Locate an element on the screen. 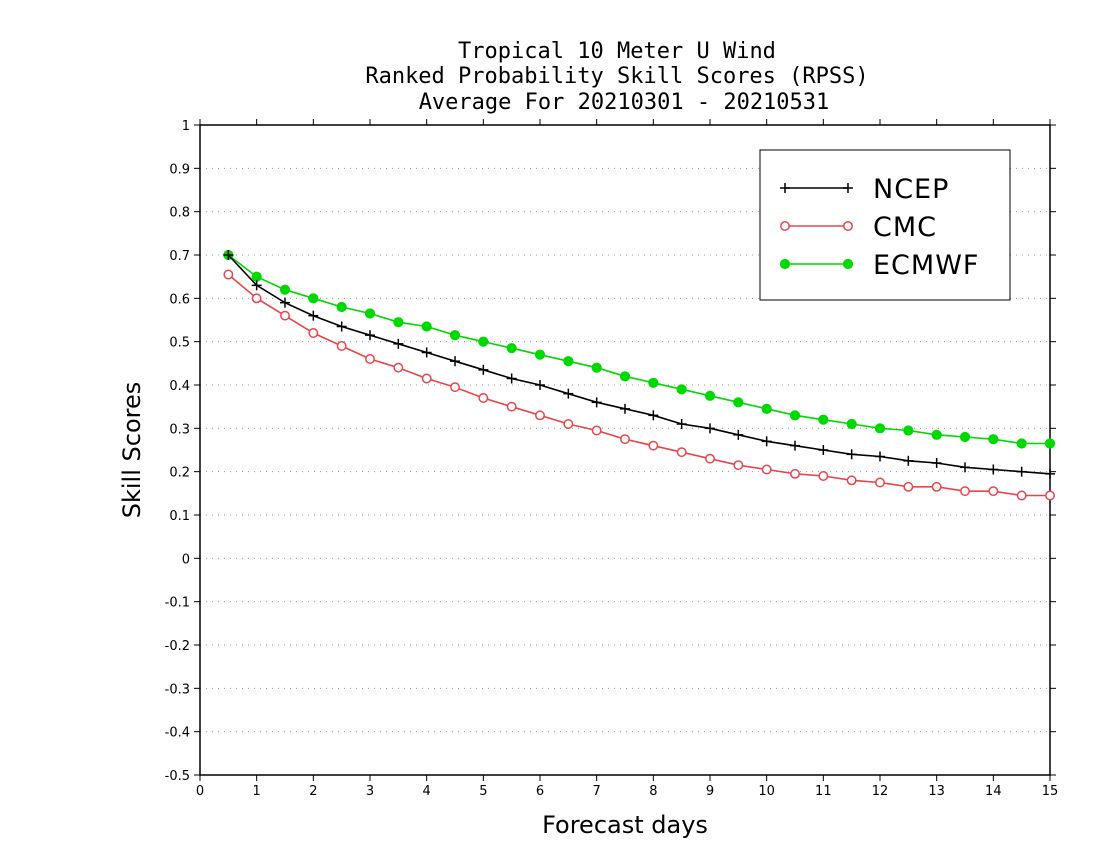 The image size is (1100, 850). x-tick-label-1: 1 is located at coordinates (257, 791).